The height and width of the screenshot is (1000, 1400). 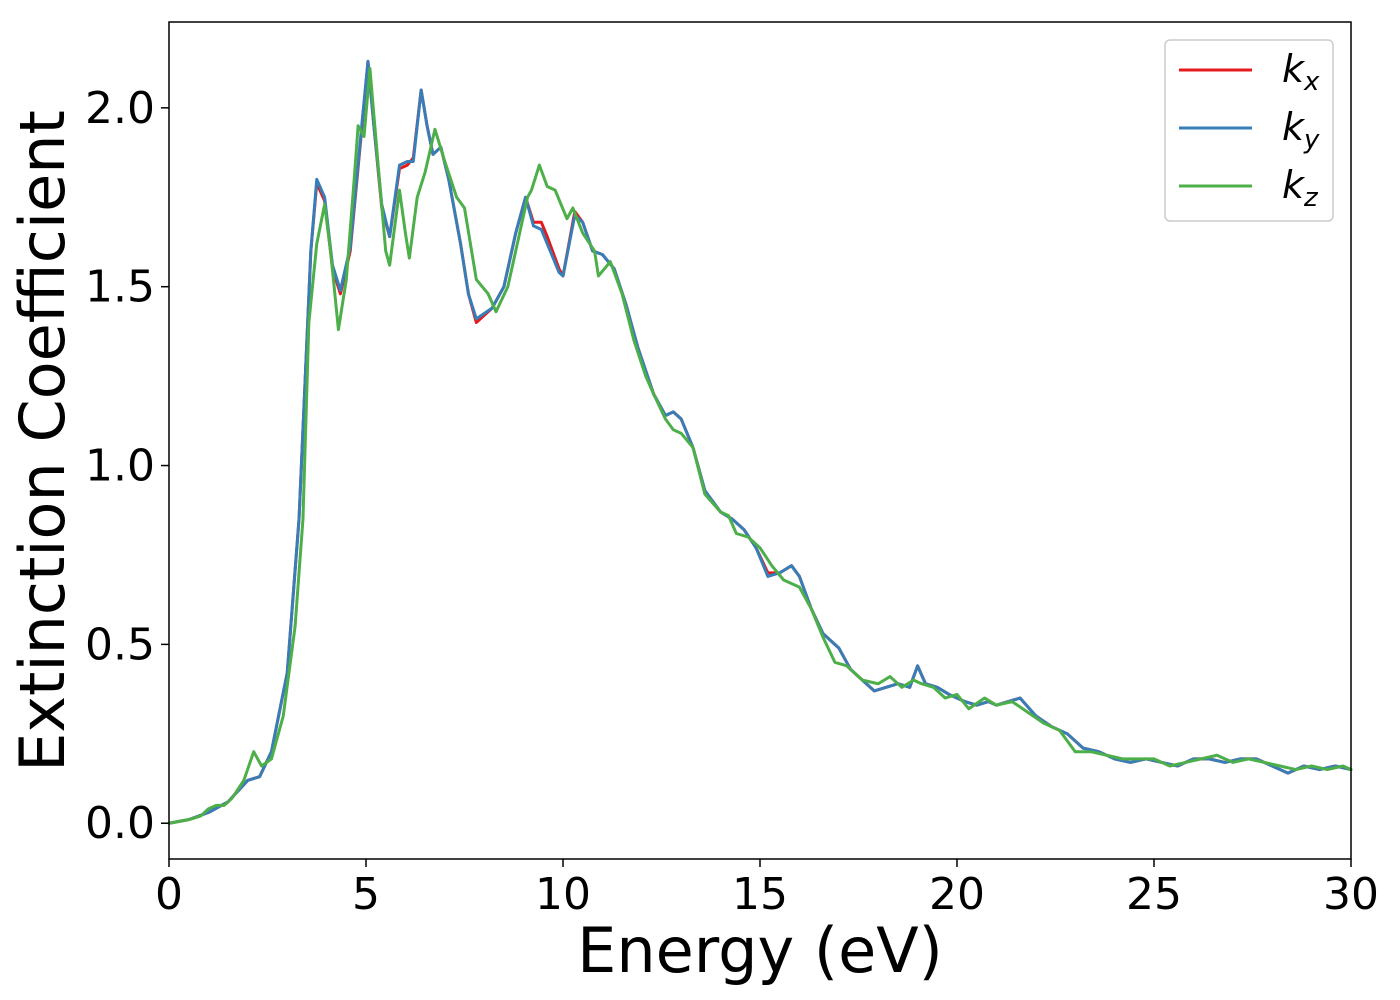 I want to click on legend-label-z: kz, so click(x=1300, y=188).